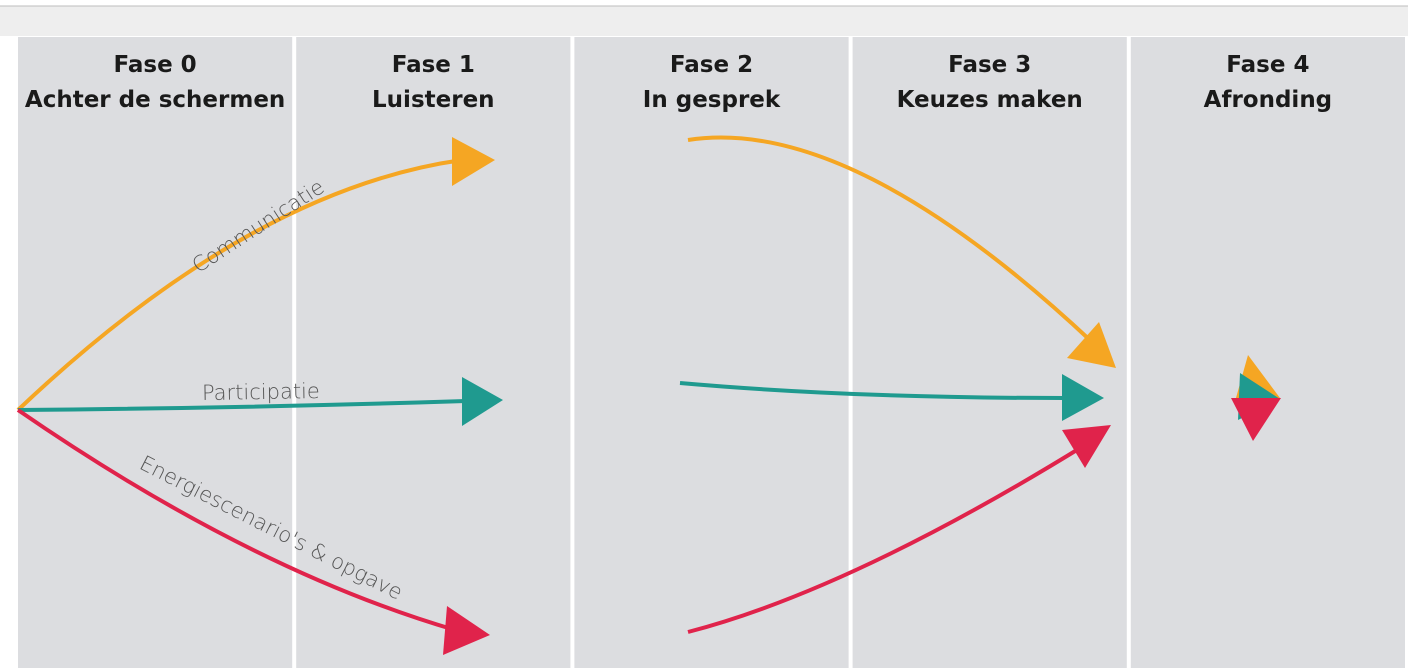 The image size is (1408, 668). Describe the element at coordinates (1256, 419) in the screenshot. I see `arrowhead-small` at that location.